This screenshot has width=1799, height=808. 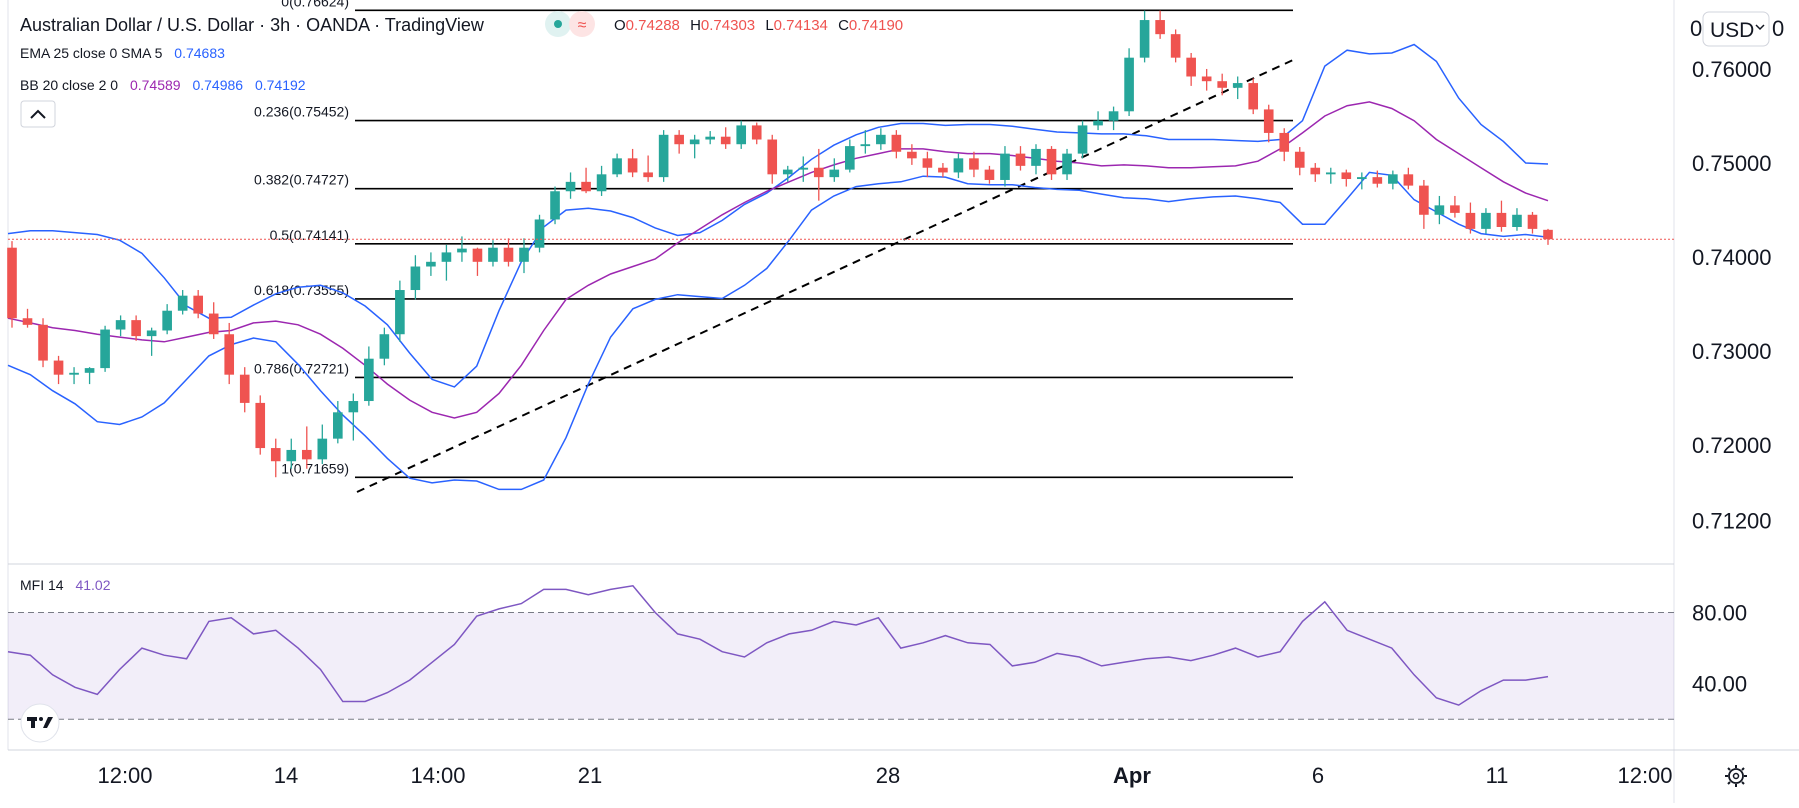 I want to click on price-tick-label: 0.72000, so click(x=1732, y=445).